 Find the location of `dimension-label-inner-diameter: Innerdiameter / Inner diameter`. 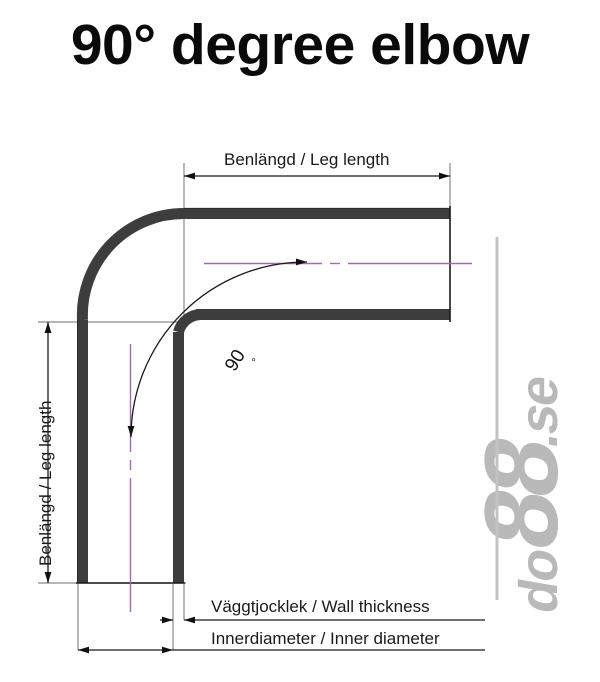

dimension-label-inner-diameter: Innerdiameter / Inner diameter is located at coordinates (325, 638).